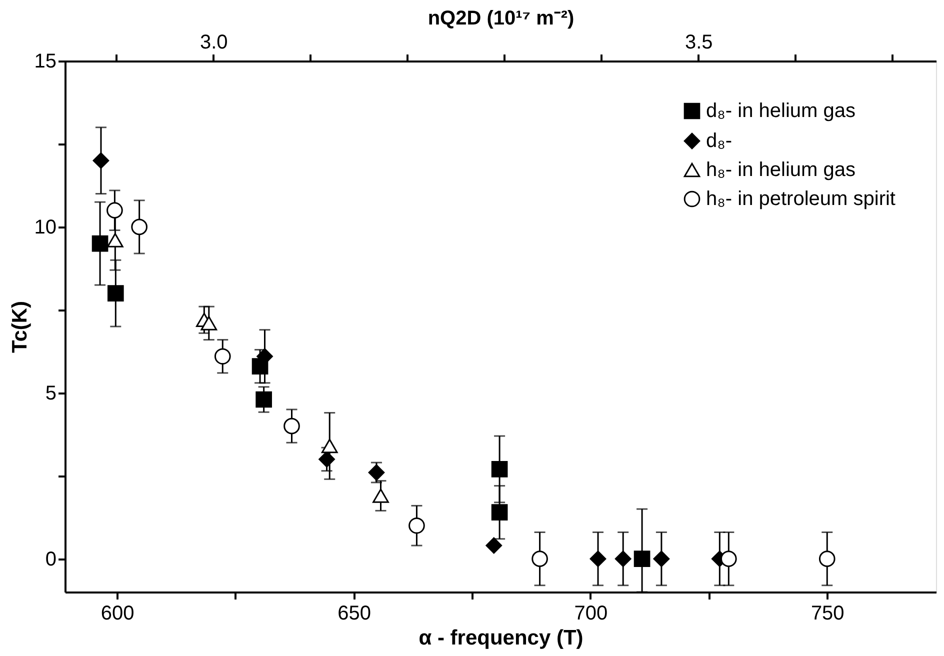 The width and height of the screenshot is (944, 656). What do you see at coordinates (50, 559) in the screenshot?
I see `y-tick-label: 0` at bounding box center [50, 559].